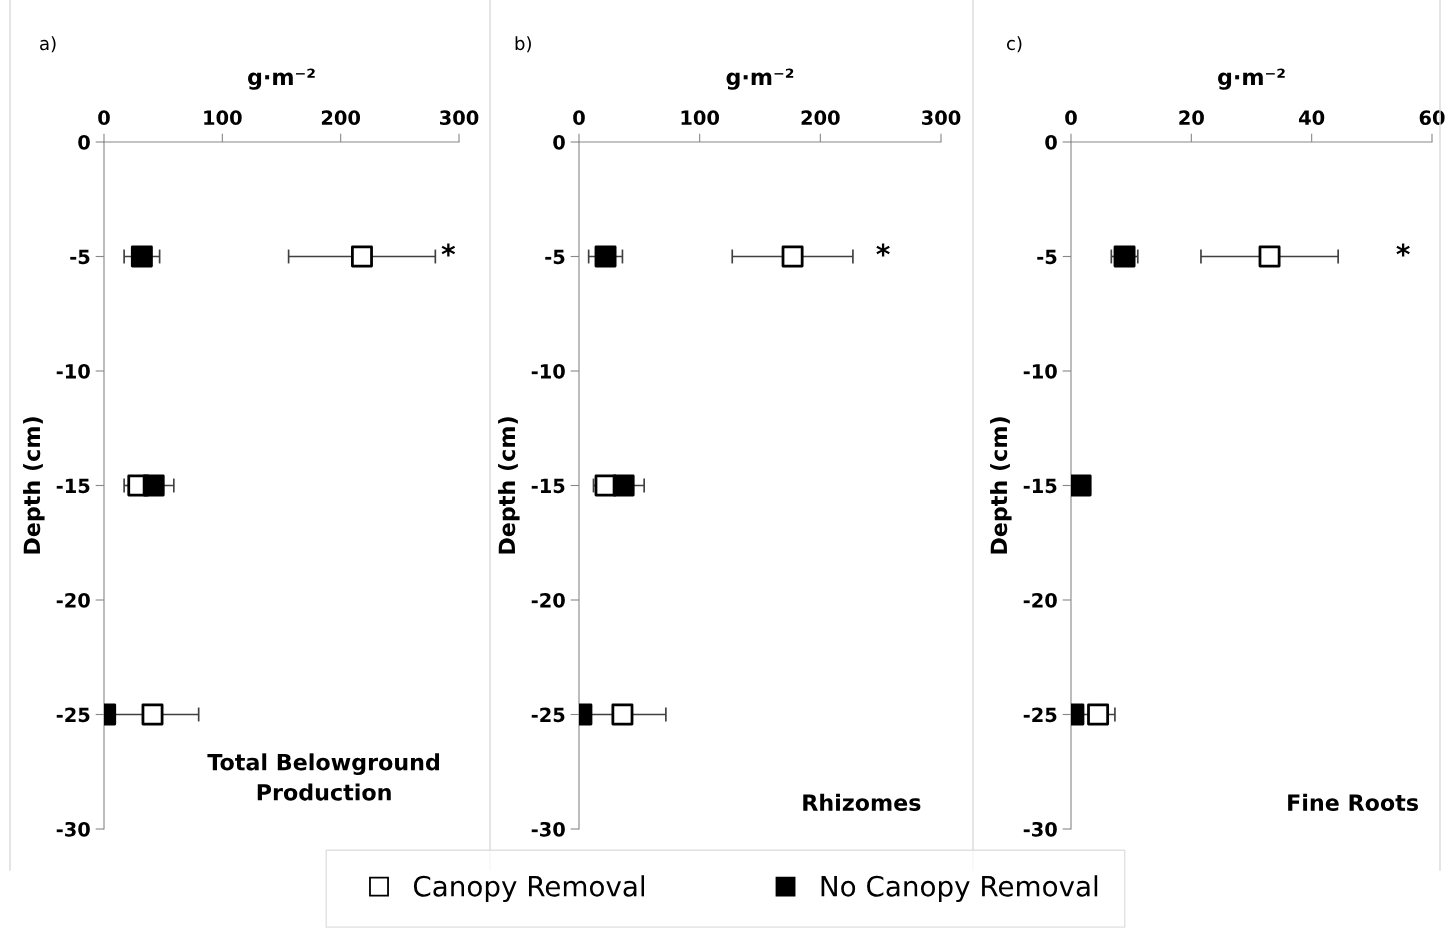  Describe the element at coordinates (1191, 118) in the screenshot. I see `x-tick-label: 20` at that location.